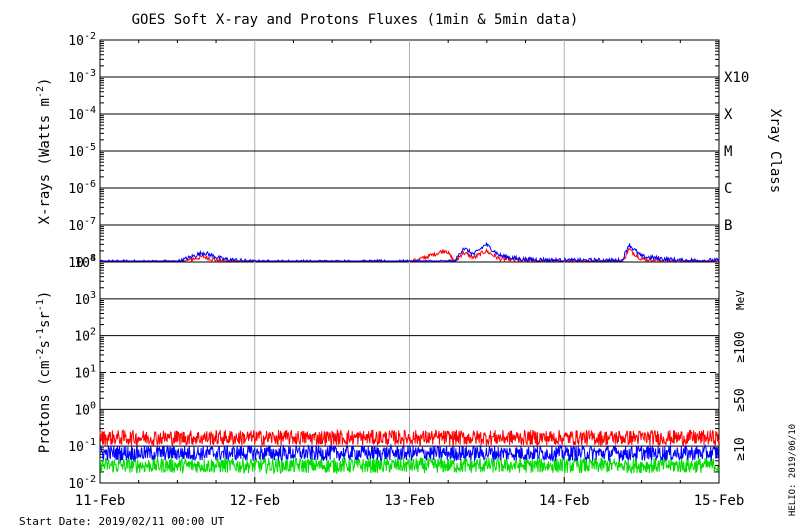 The height and width of the screenshot is (530, 800). Describe the element at coordinates (740, 448) in the screenshot. I see `legend-10mev: ≥10` at that location.